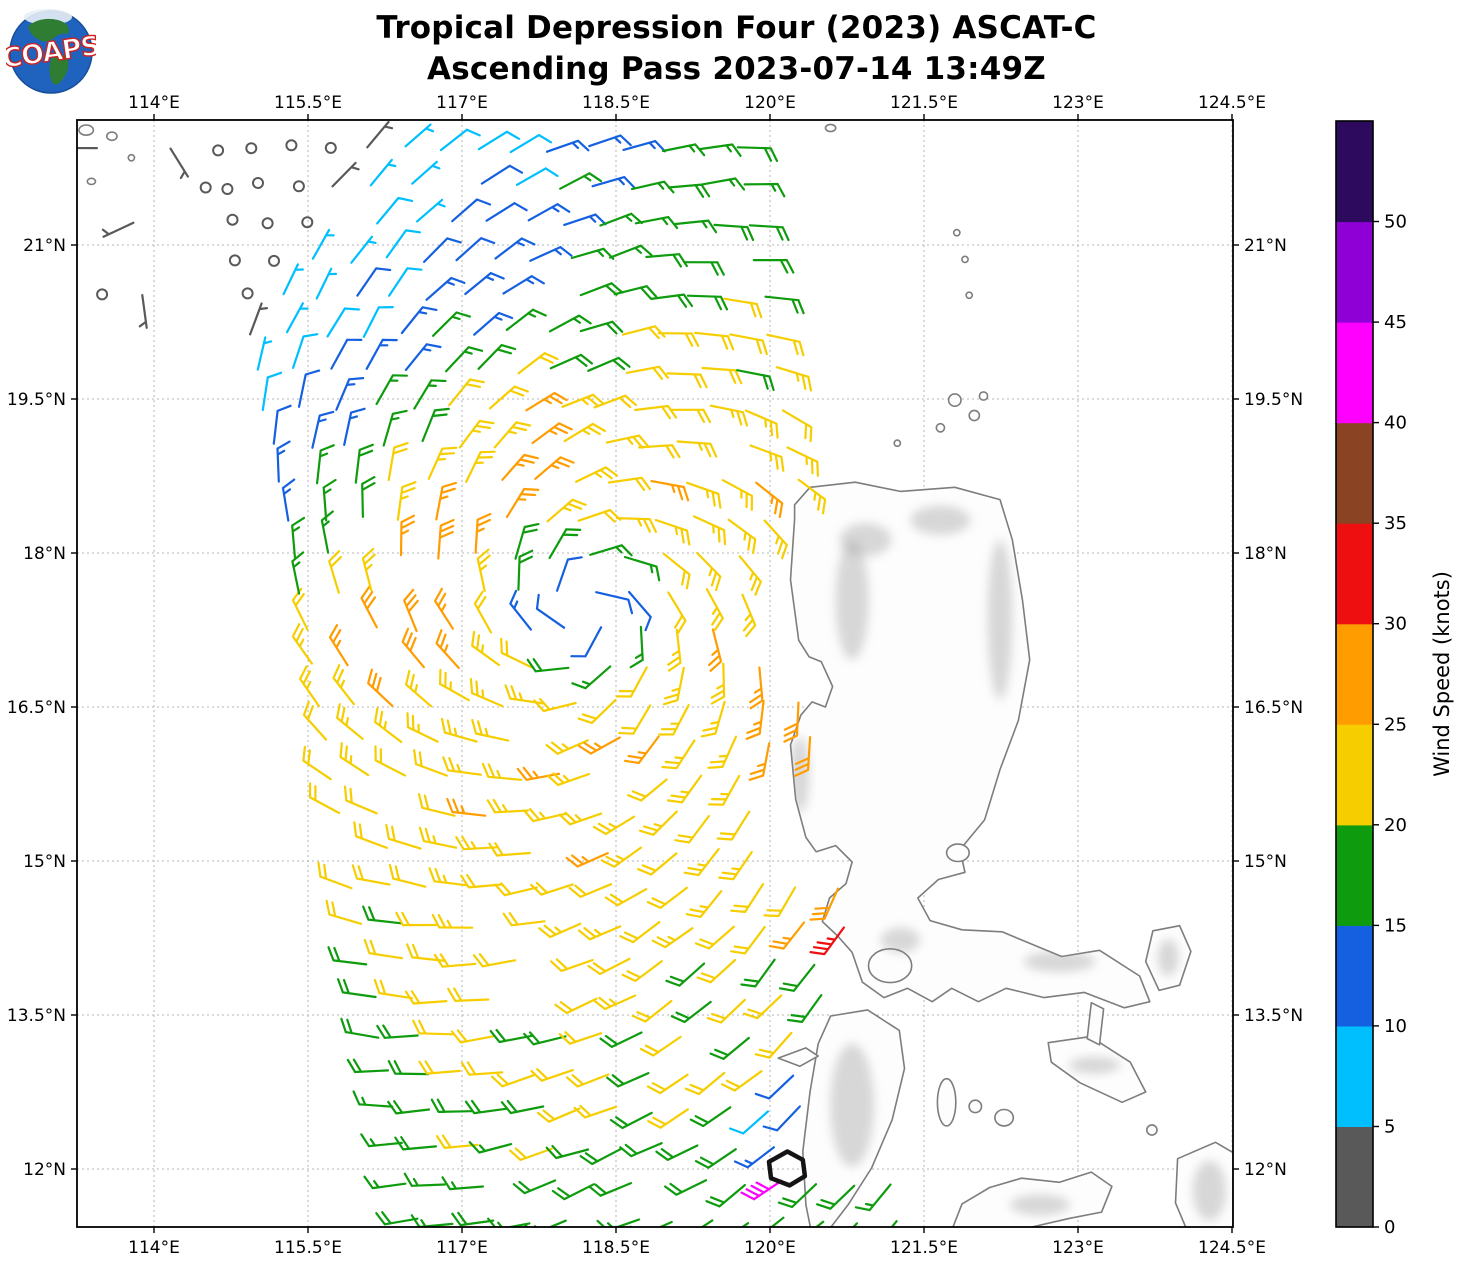 The image size is (1473, 1264). Describe the element at coordinates (36, 708) in the screenshot. I see `y-axis-tick-label: 16.5°N` at that location.